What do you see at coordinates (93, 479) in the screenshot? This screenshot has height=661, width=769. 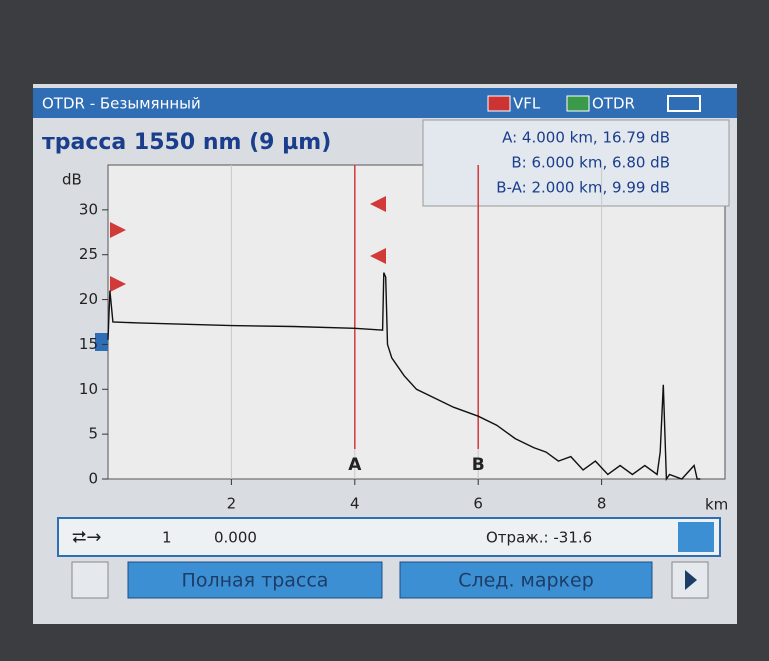 I see `y-tick-label: 0` at bounding box center [93, 479].